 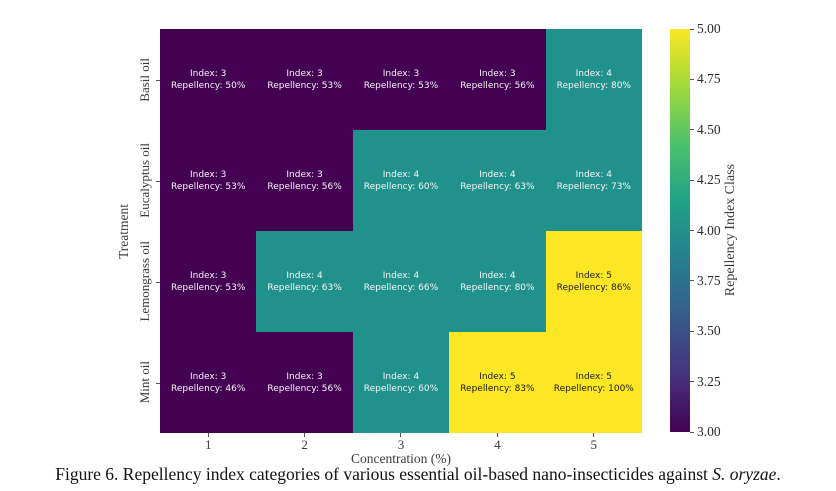 What do you see at coordinates (705, 281) in the screenshot?
I see `colorbar-tick-3.75: 3.75` at bounding box center [705, 281].